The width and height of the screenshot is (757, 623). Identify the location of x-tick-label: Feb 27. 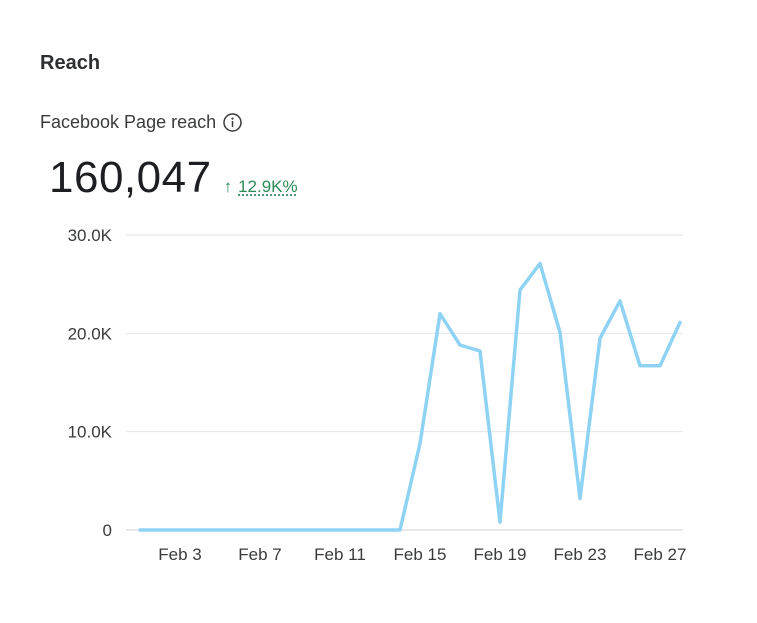
(660, 554).